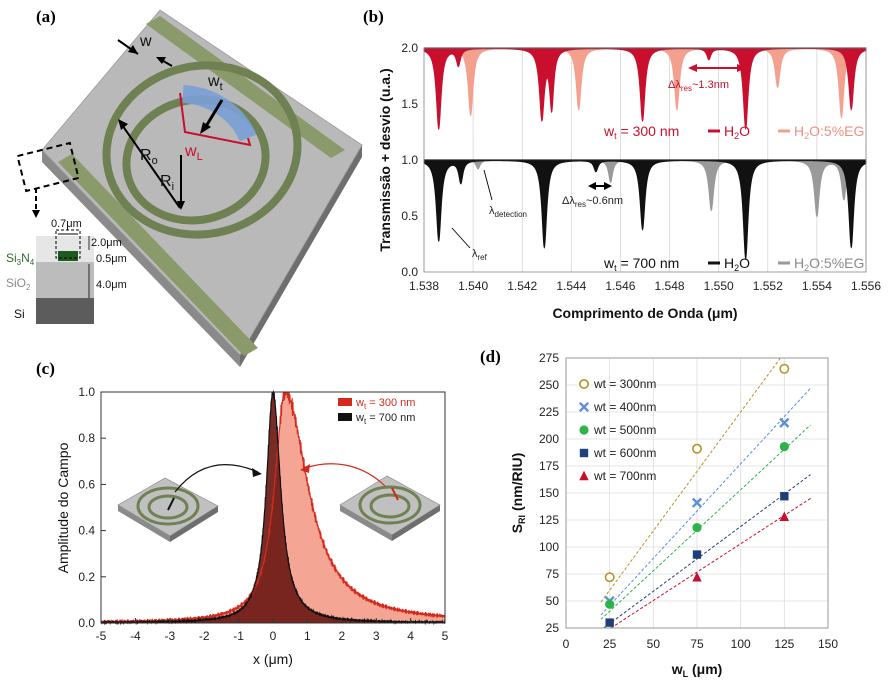  Describe the element at coordinates (45, 368) in the screenshot. I see `panel-c-label: (c)` at that location.